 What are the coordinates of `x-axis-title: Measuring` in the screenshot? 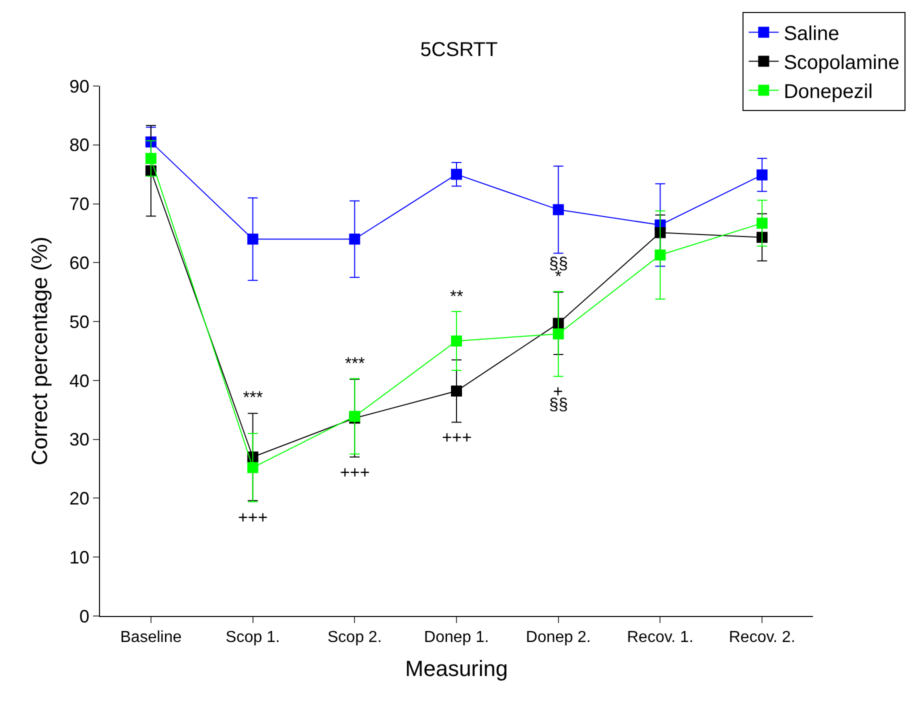 It's located at (456, 669).